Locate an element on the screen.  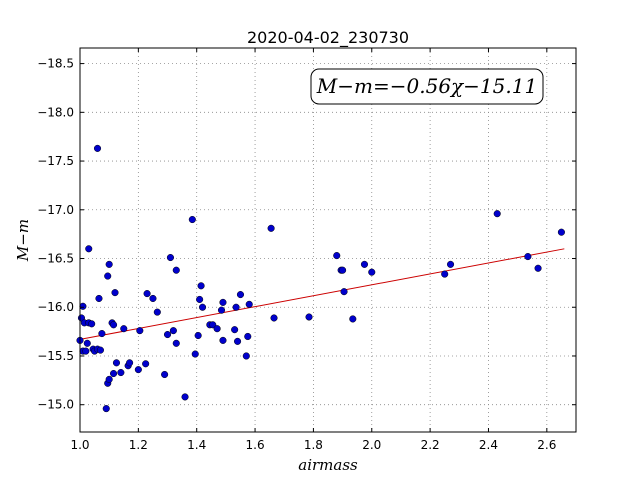
x-tick-labels: 1.0 1.2 1.4 1.6 1.8 2.0 2.2 2.4 2.6 is located at coordinates (313, 445).